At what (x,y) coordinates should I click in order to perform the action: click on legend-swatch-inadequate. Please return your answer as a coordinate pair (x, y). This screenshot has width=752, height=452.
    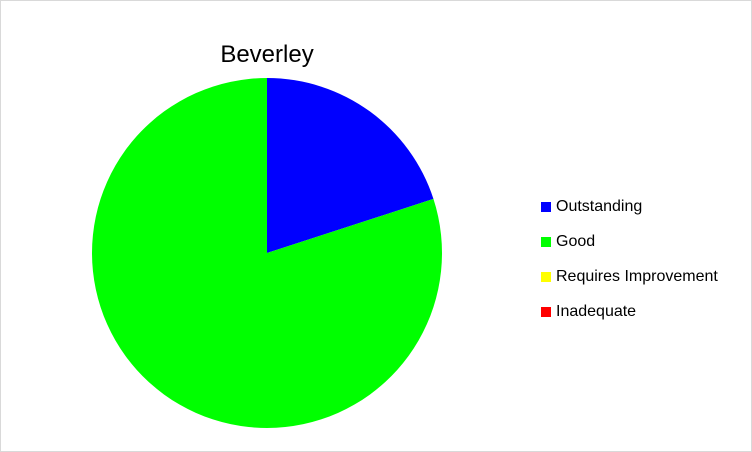
    Looking at the image, I should click on (546, 311).